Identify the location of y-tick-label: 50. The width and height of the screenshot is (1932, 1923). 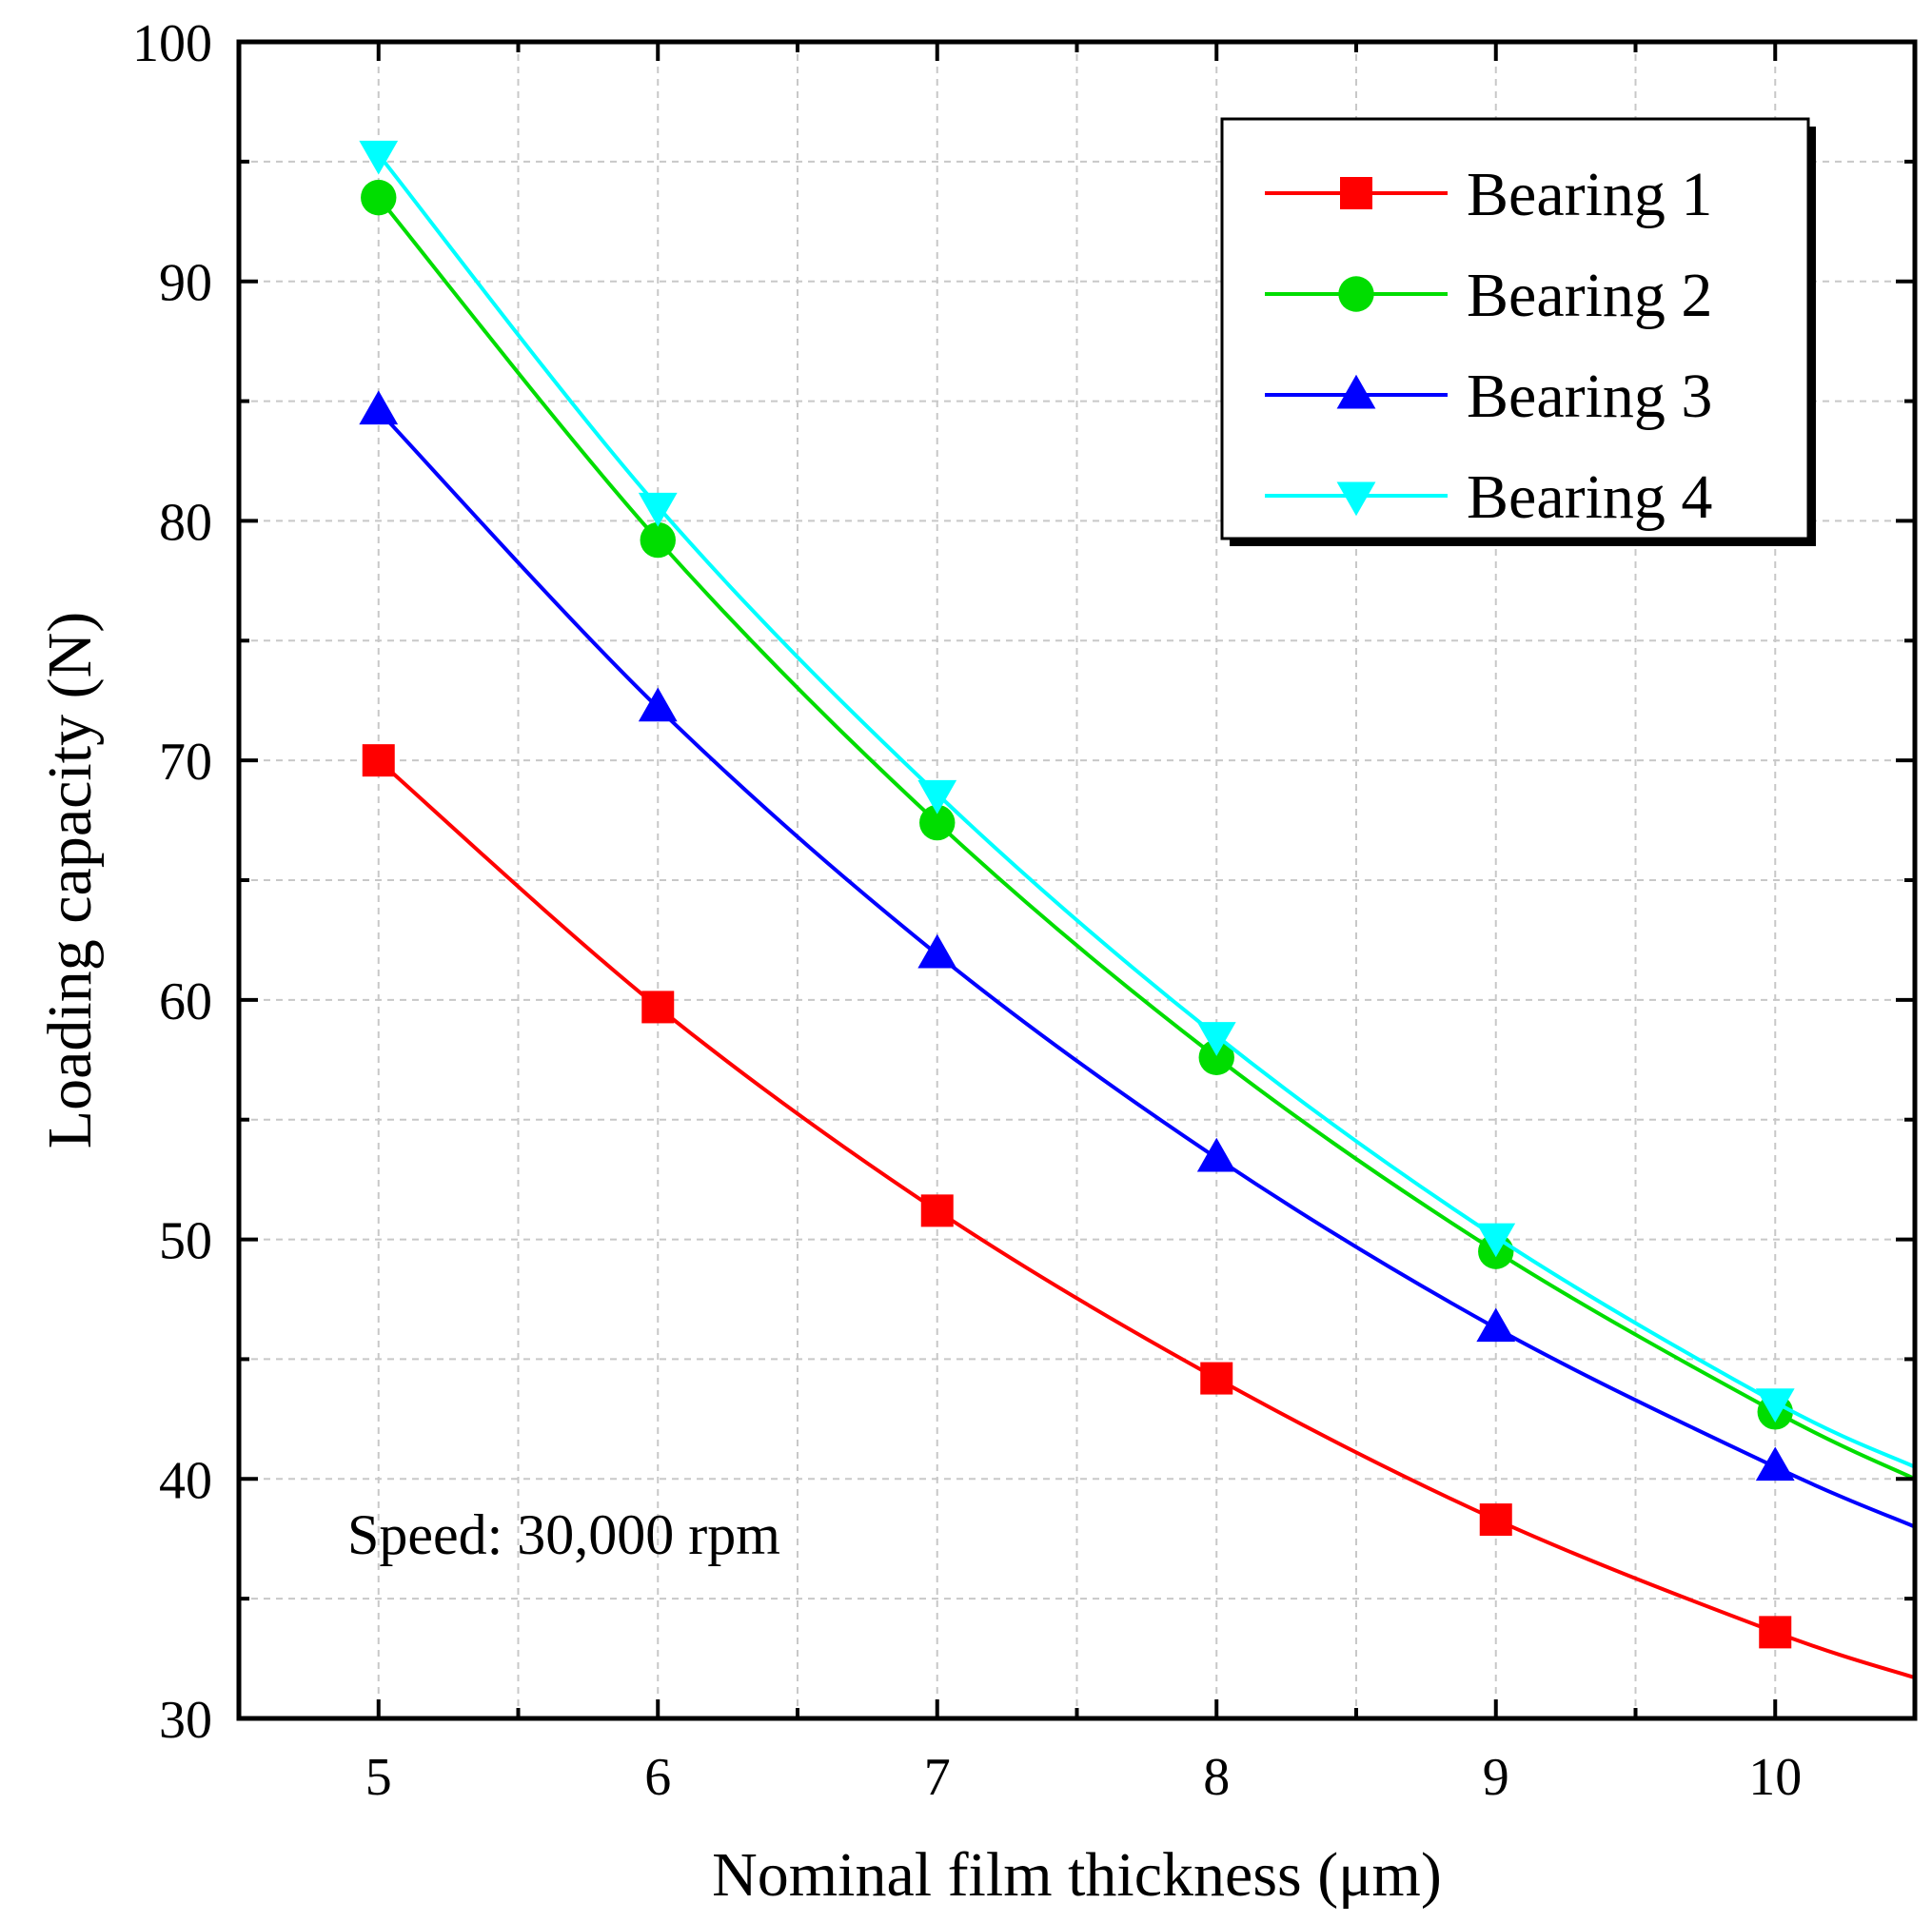
(185, 1241).